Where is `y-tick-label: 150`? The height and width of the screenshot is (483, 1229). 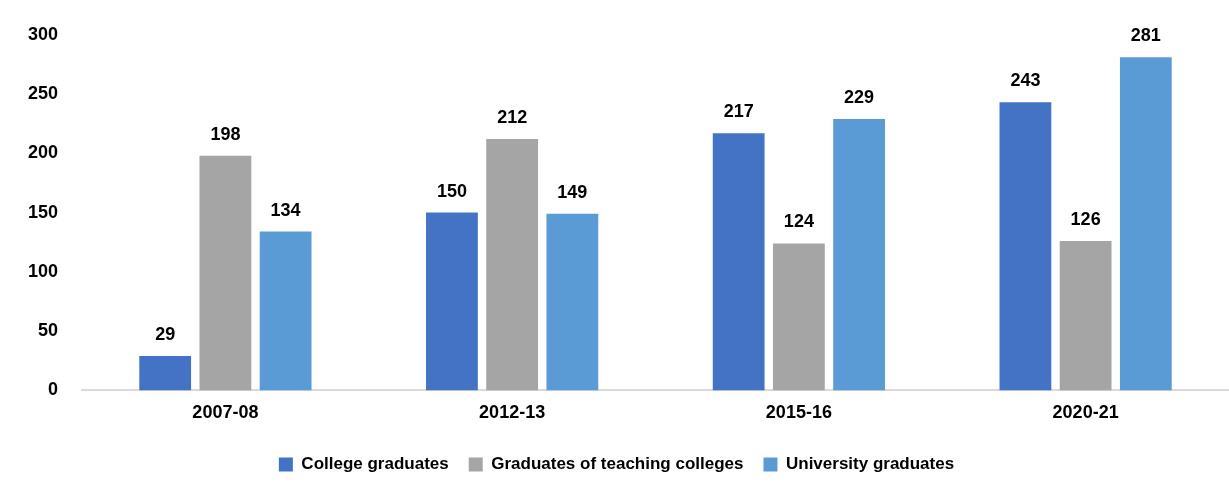 y-tick-label: 150 is located at coordinates (43, 211).